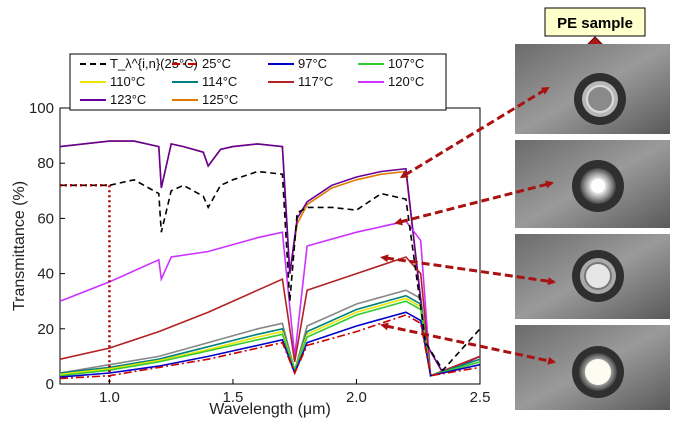 The image size is (675, 434). Describe the element at coordinates (312, 63) in the screenshot. I see `legend-label: 97°C` at that location.